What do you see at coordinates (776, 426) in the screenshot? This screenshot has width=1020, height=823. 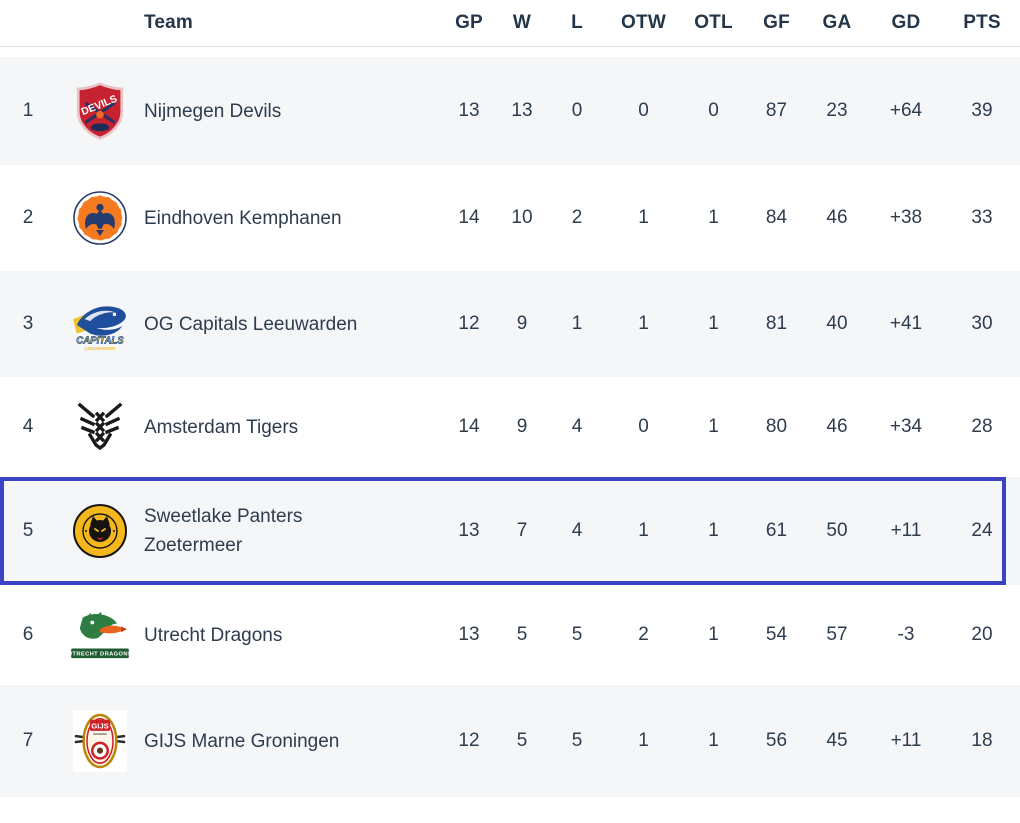 I see `stat-gf: 80` at bounding box center [776, 426].